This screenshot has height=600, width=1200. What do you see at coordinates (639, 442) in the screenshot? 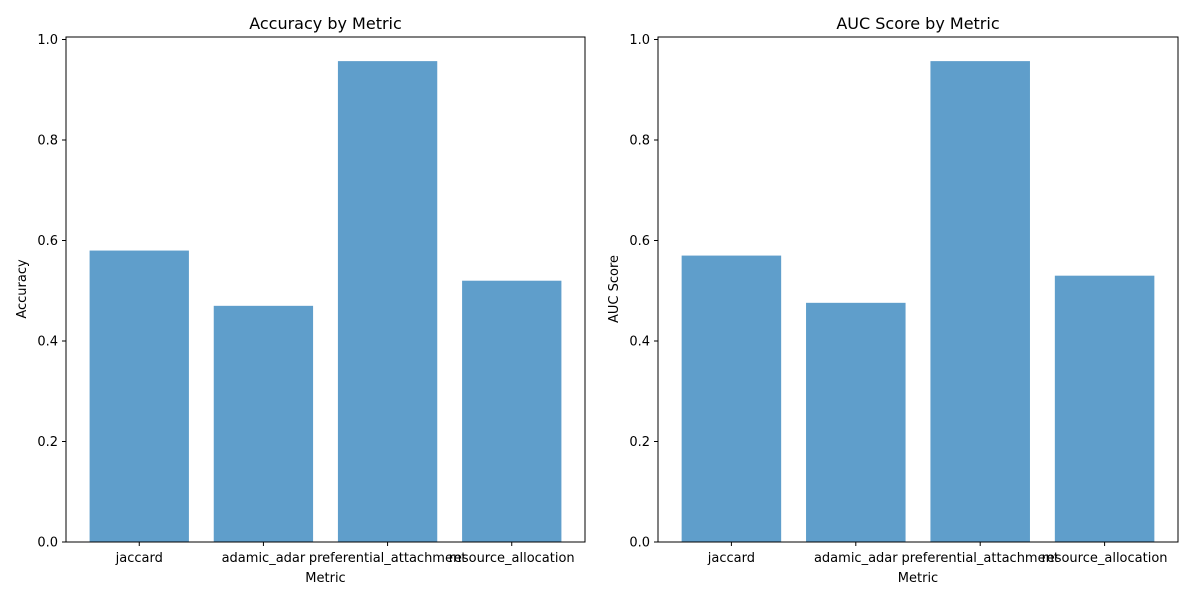
I see `auc-y-tick-label: 0.2` at bounding box center [639, 442].